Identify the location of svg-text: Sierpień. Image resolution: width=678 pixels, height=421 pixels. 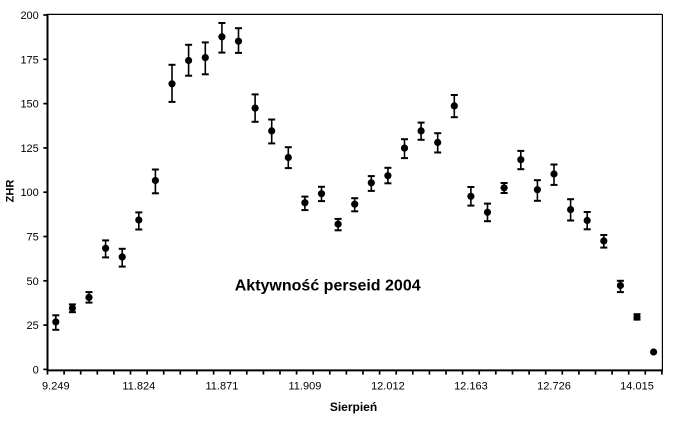
(353, 407).